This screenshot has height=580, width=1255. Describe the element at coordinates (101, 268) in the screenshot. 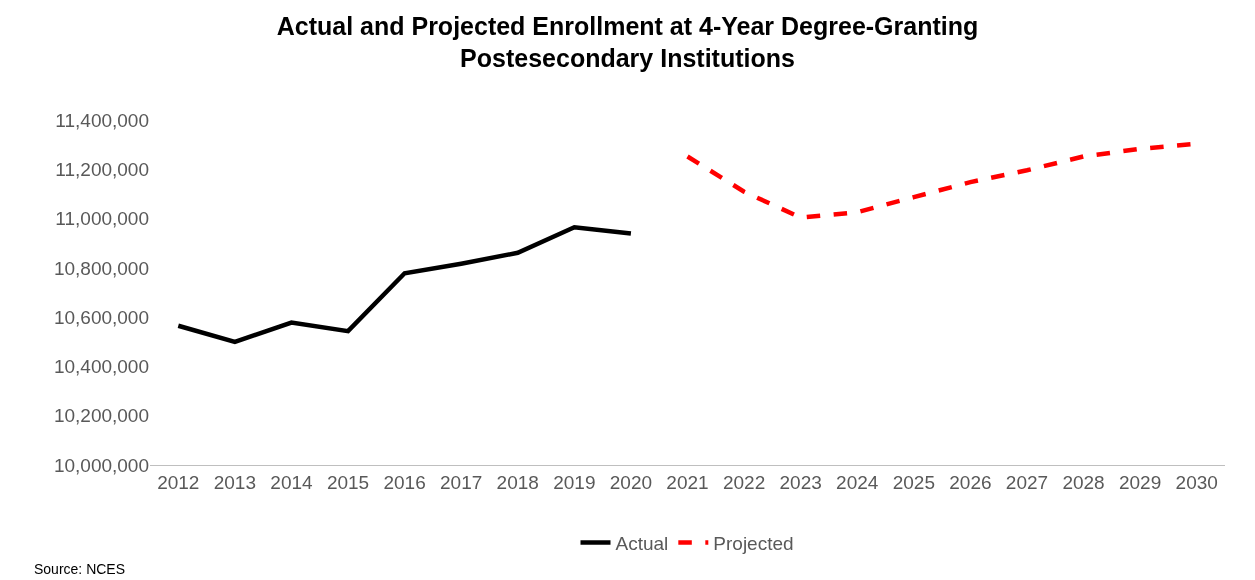

I see `y-tick-label: 10,800,000` at that location.